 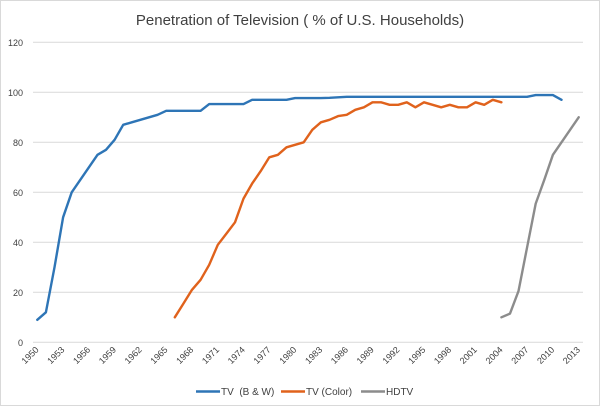 I want to click on legend-item: HDTV, so click(x=387, y=392).